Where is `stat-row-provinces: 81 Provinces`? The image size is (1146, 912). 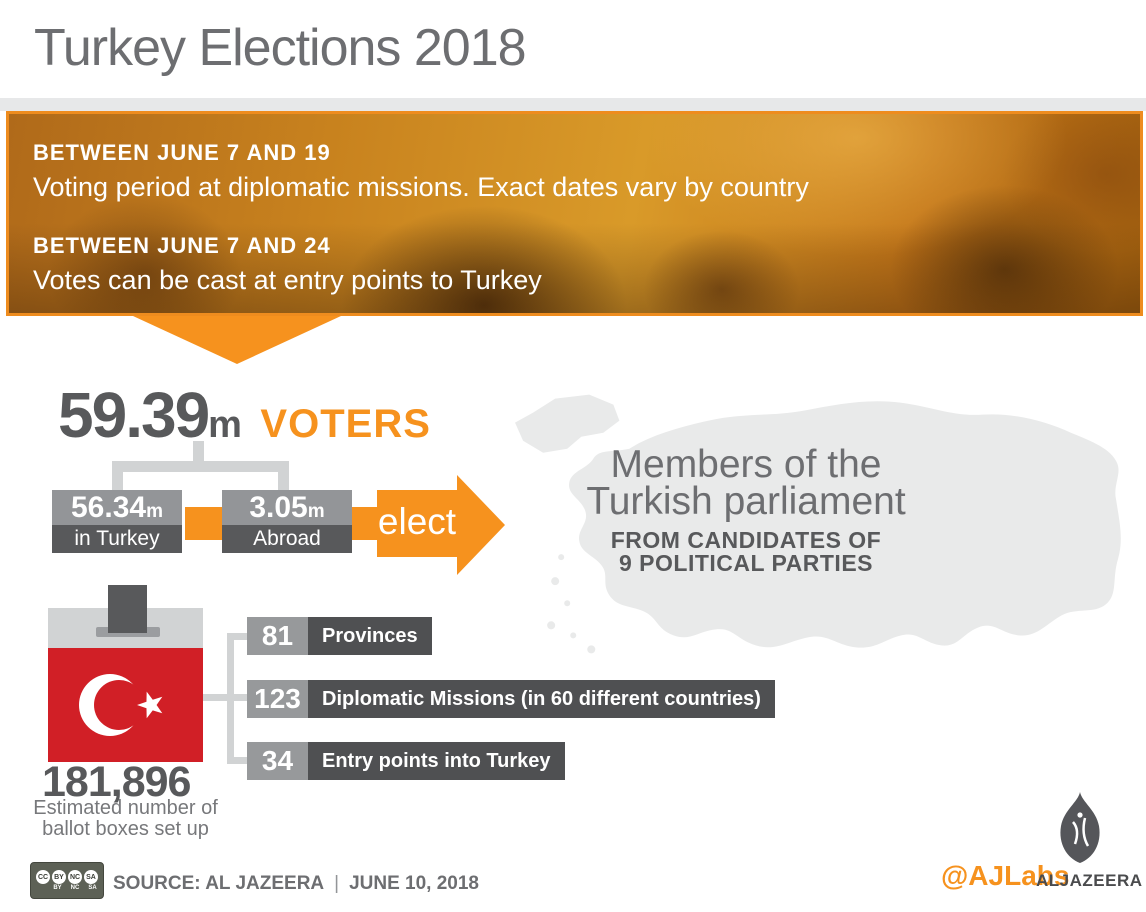 stat-row-provinces: 81 Provinces is located at coordinates (339, 636).